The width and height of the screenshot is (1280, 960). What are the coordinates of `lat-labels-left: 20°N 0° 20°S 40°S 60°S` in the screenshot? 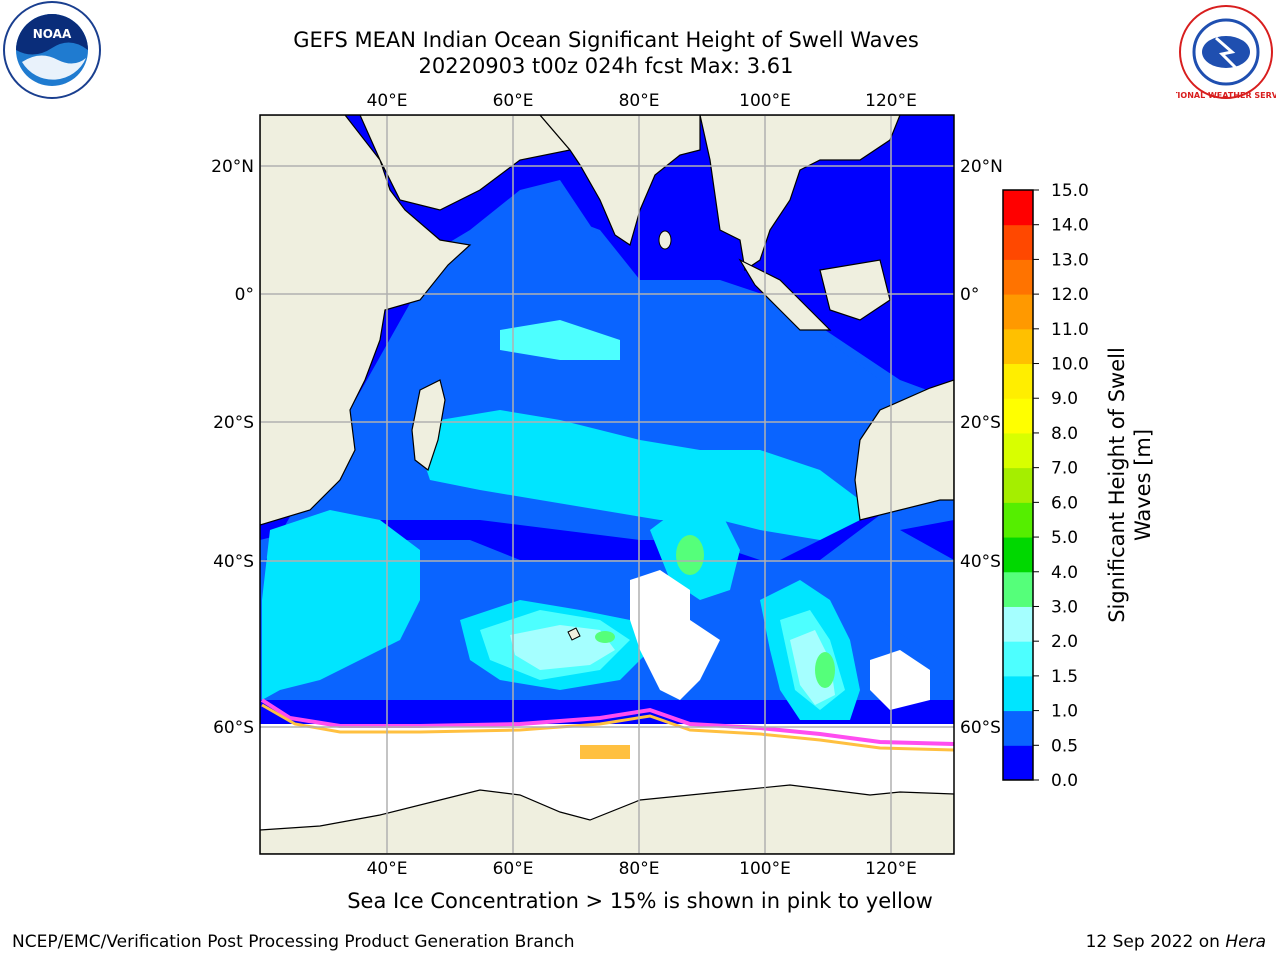 It's located at (232, 447).